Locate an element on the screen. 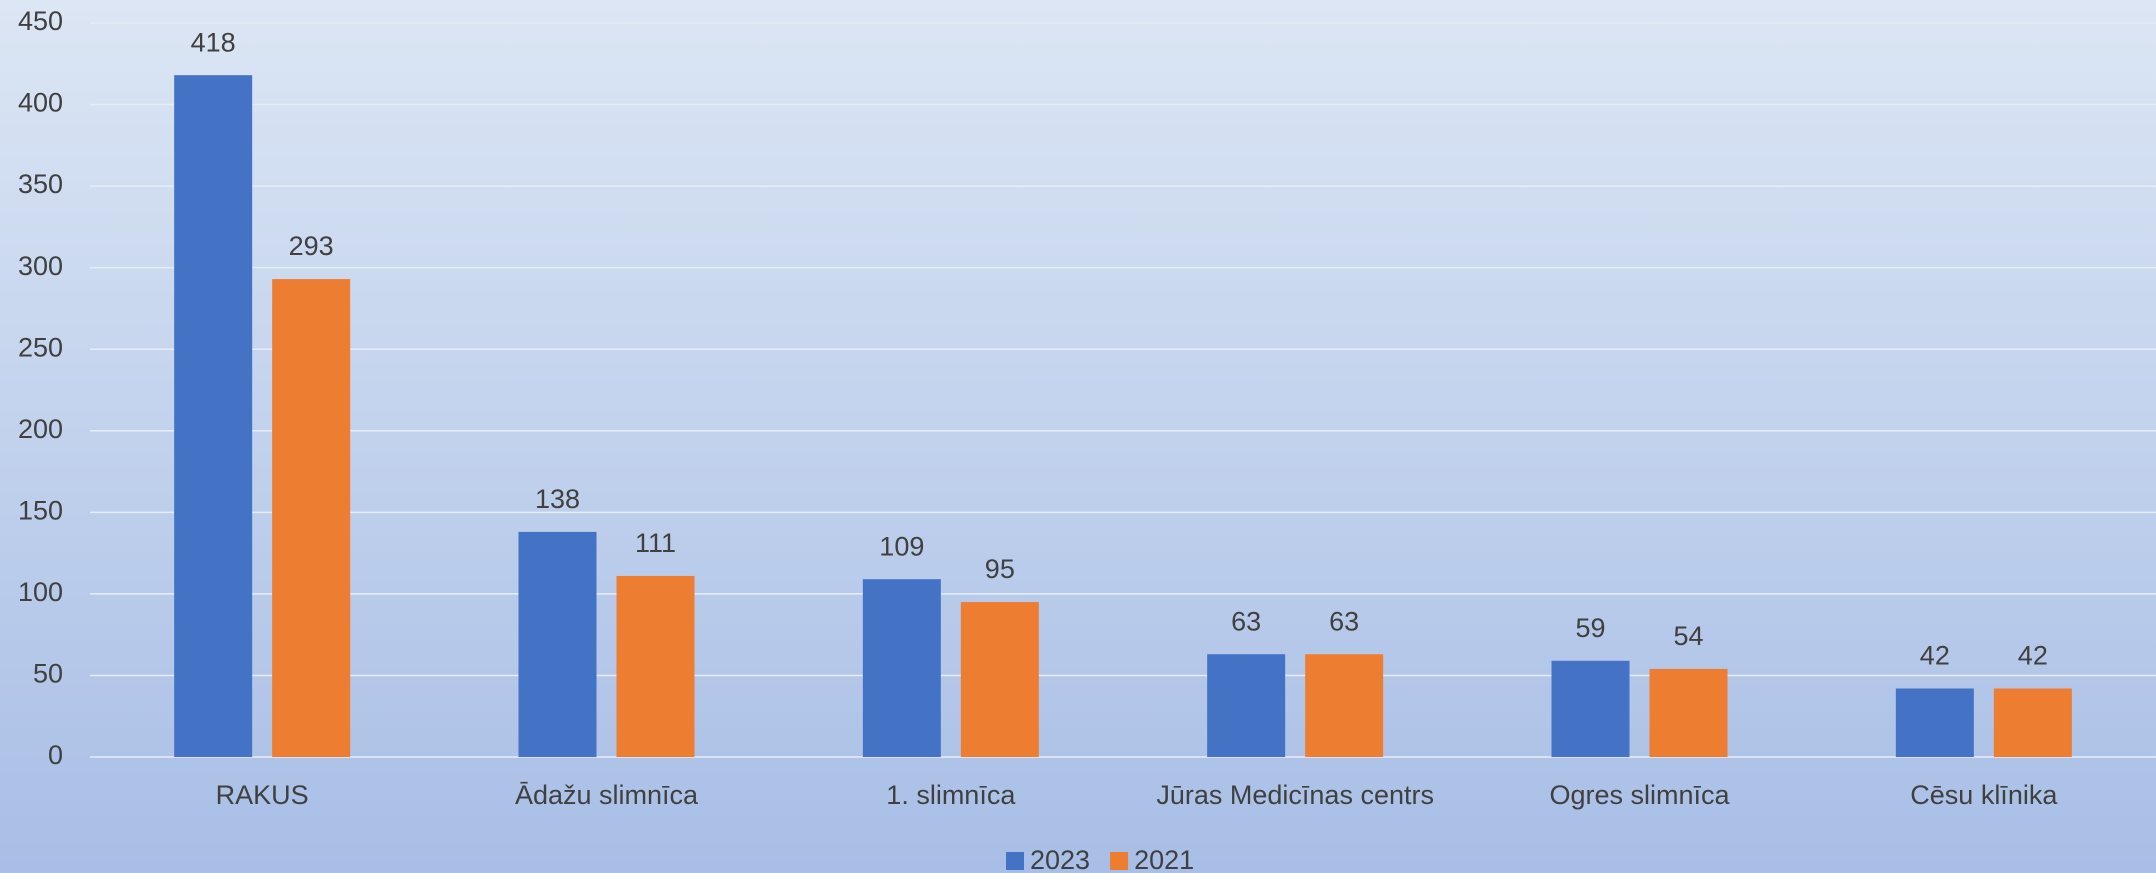  value-label: 109 is located at coordinates (901, 546).